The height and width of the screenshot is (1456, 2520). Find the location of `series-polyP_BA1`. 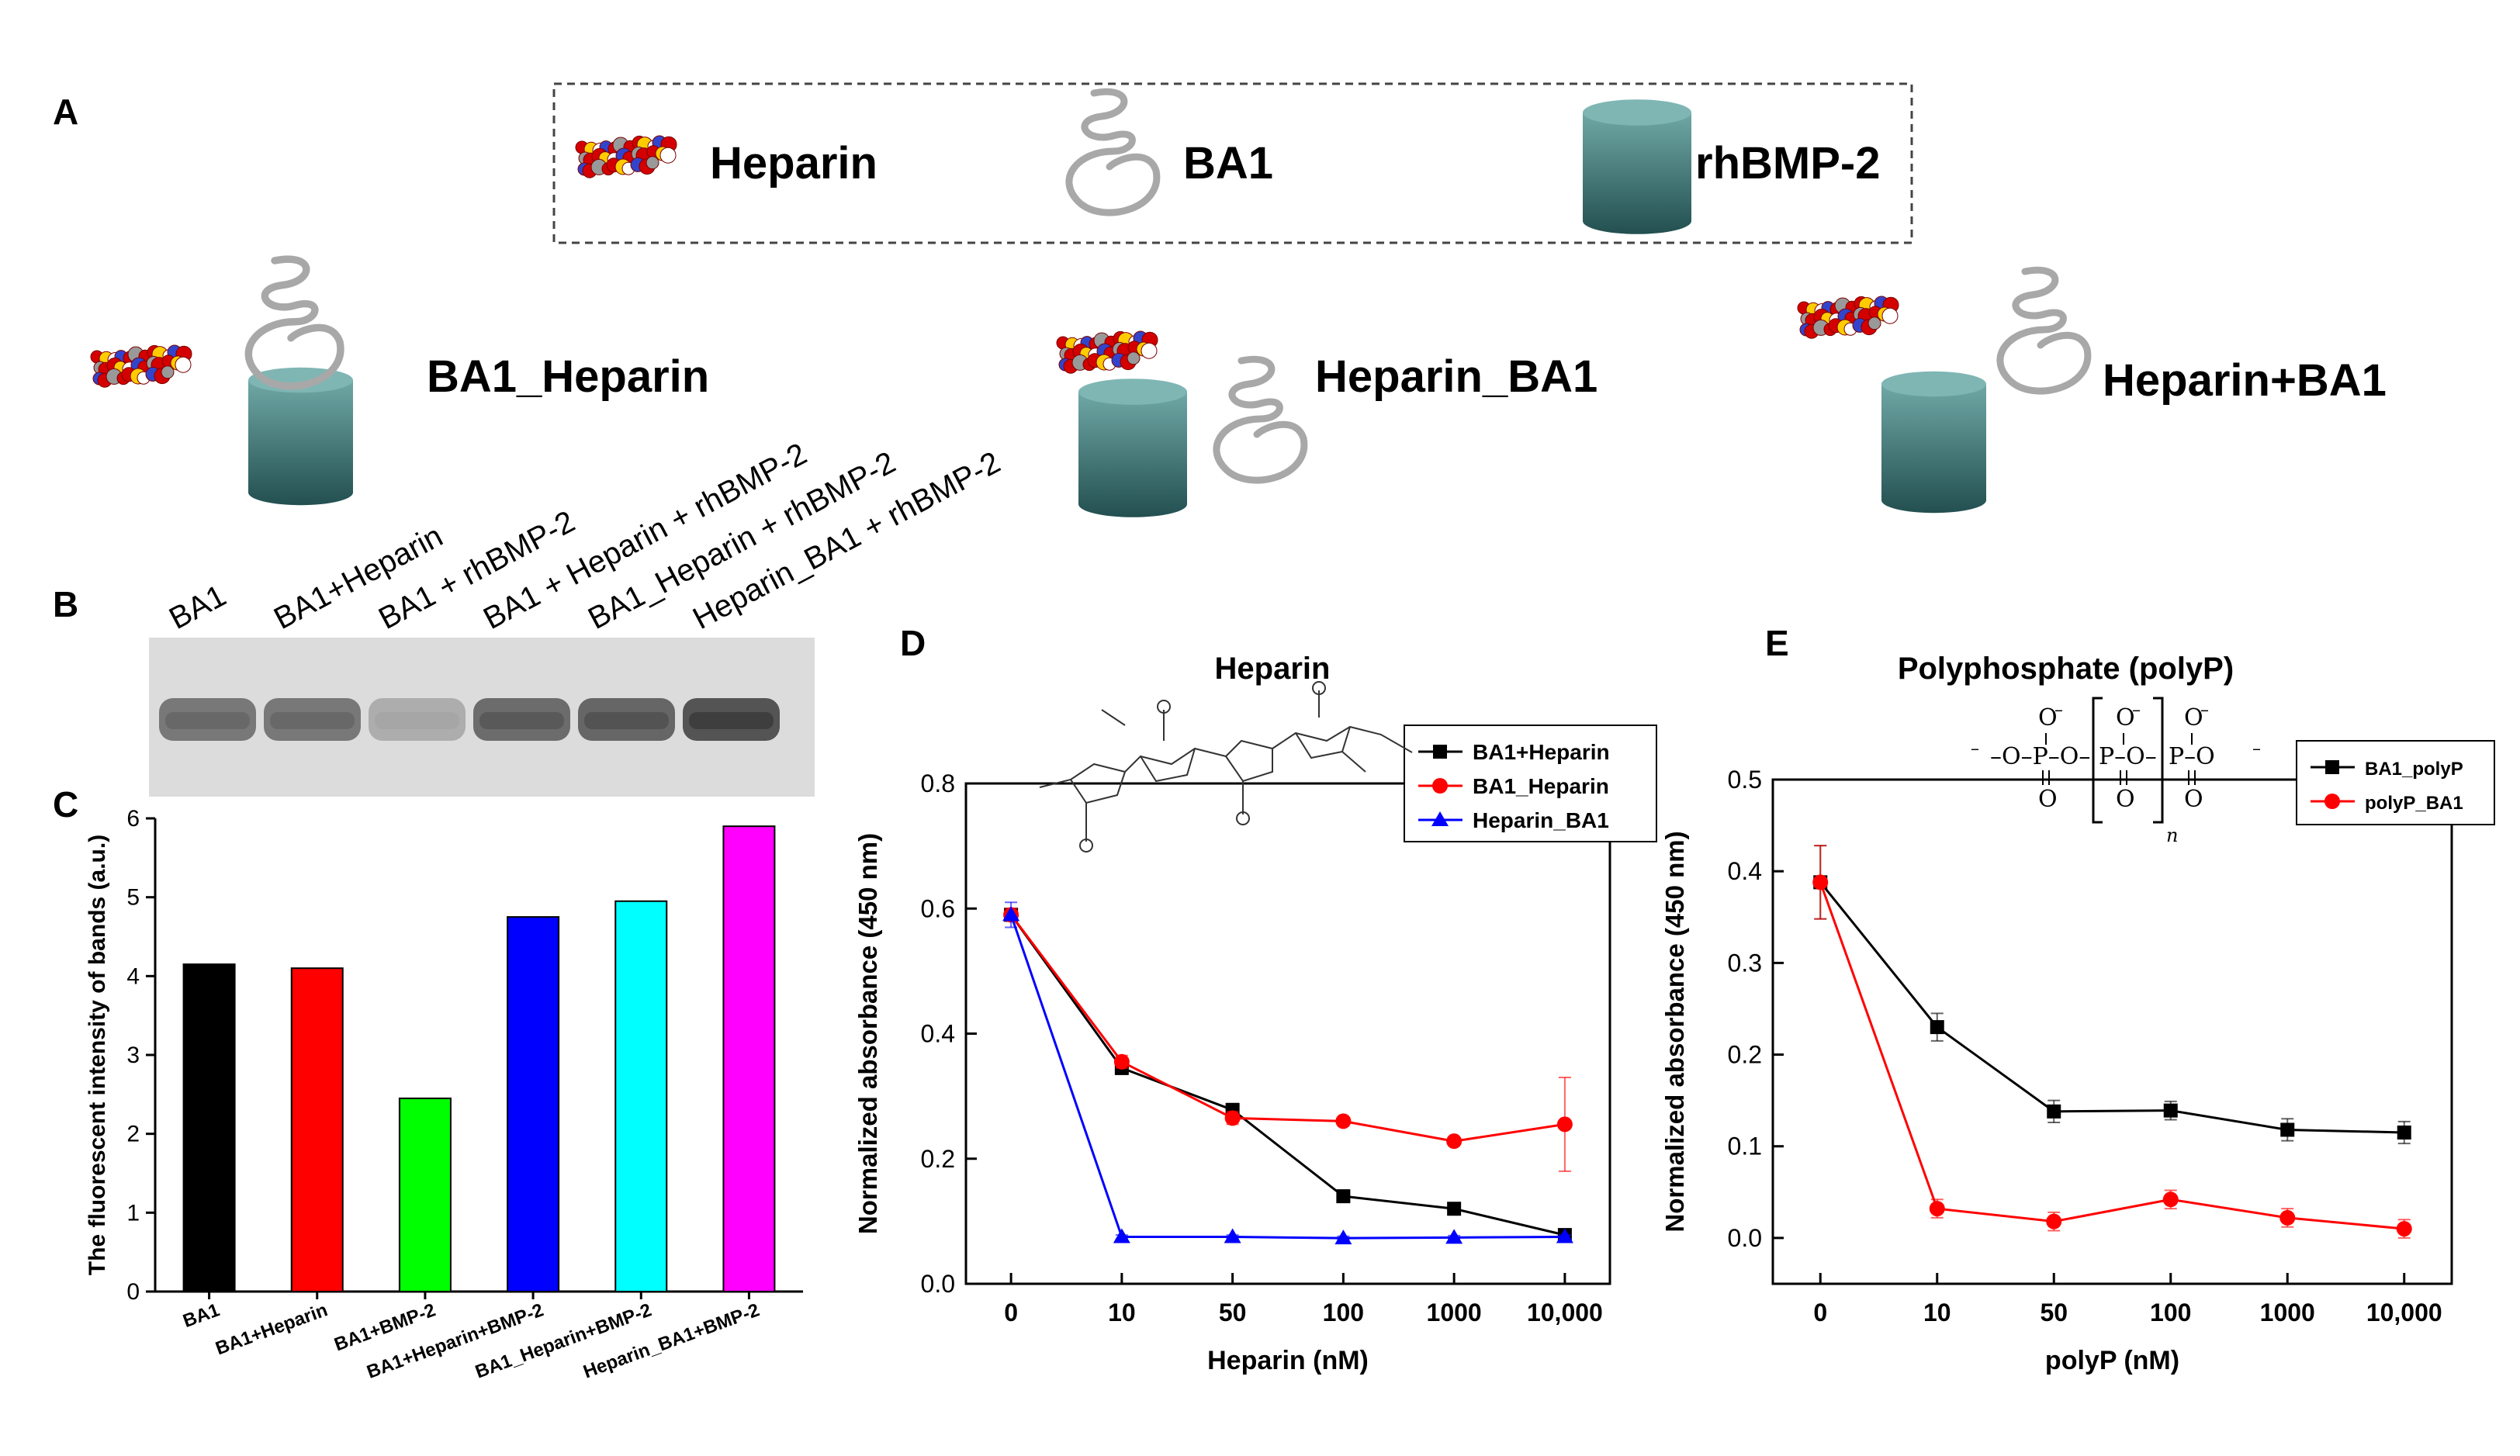

series-polyP_BA1 is located at coordinates (2112, 1042).